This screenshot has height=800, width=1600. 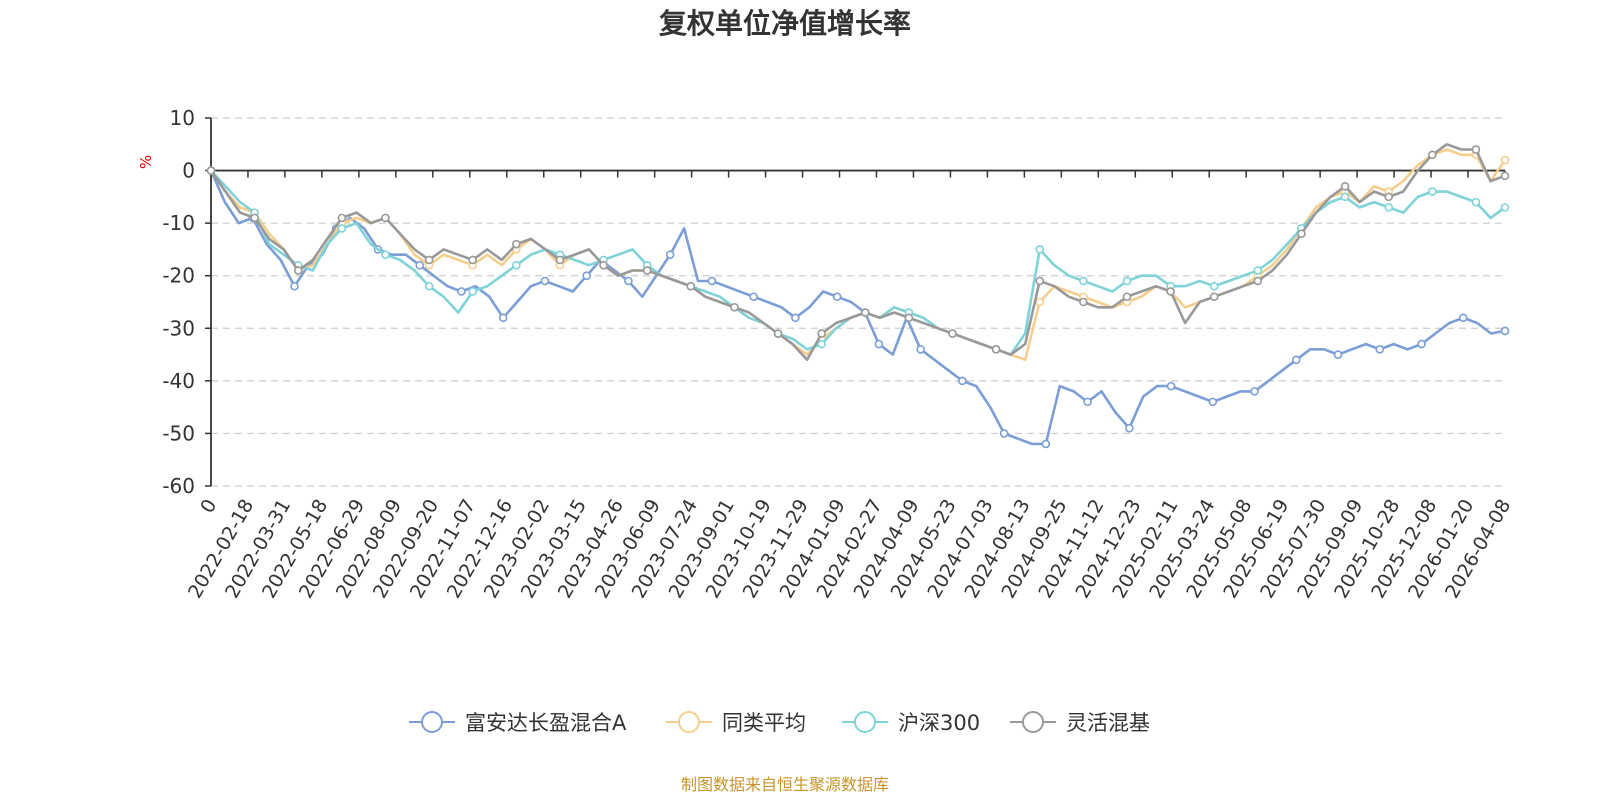 What do you see at coordinates (178, 433) in the screenshot?
I see `y-tick-label: -50` at bounding box center [178, 433].